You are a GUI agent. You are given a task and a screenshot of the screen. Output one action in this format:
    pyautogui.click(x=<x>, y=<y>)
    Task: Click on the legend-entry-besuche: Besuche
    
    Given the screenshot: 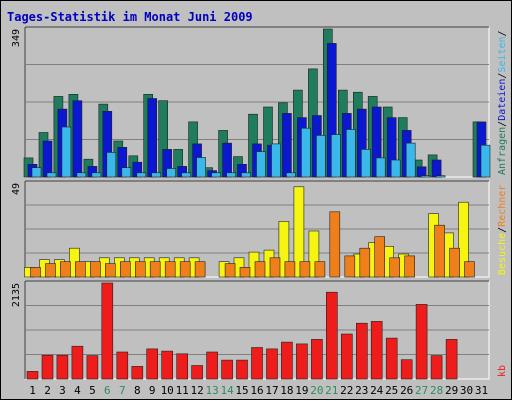 What is the action you would take?
    pyautogui.click(x=502, y=254)
    